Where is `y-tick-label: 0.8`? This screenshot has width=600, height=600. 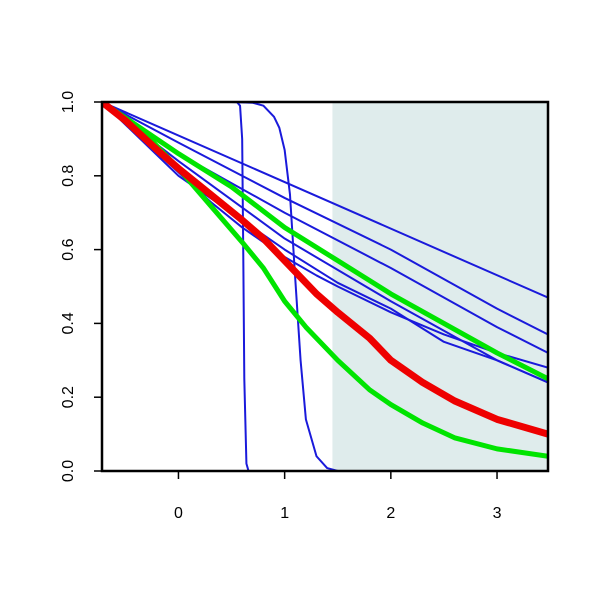
y-tick-label: 0.8 is located at coordinates (68, 176).